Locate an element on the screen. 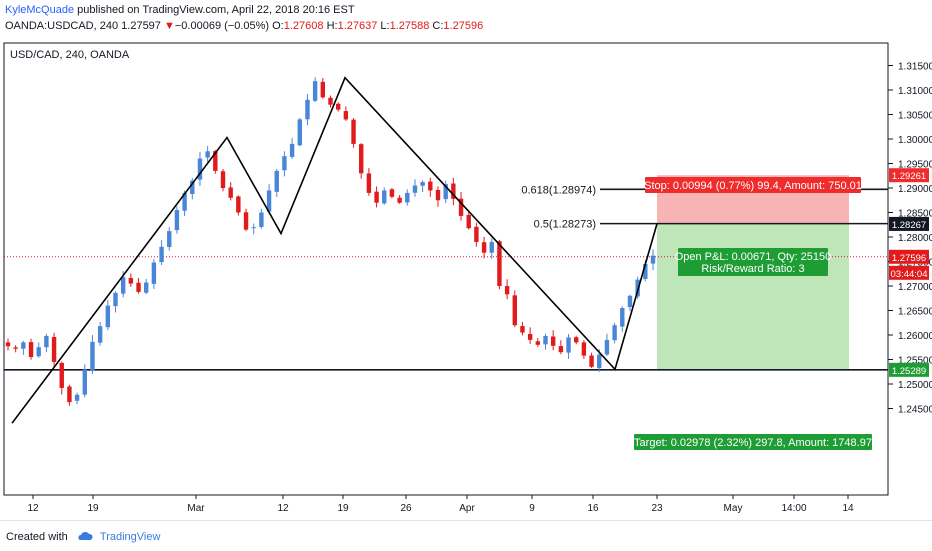 This screenshot has width=932, height=551. y-axis-tick-label: 1.26500 is located at coordinates (915, 312).